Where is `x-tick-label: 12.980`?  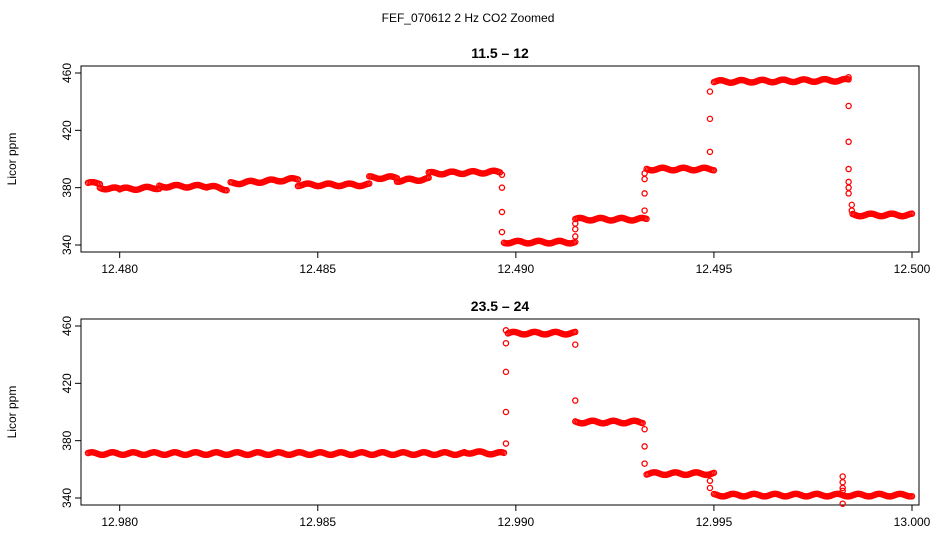 x-tick-label: 12.980 is located at coordinates (119, 522).